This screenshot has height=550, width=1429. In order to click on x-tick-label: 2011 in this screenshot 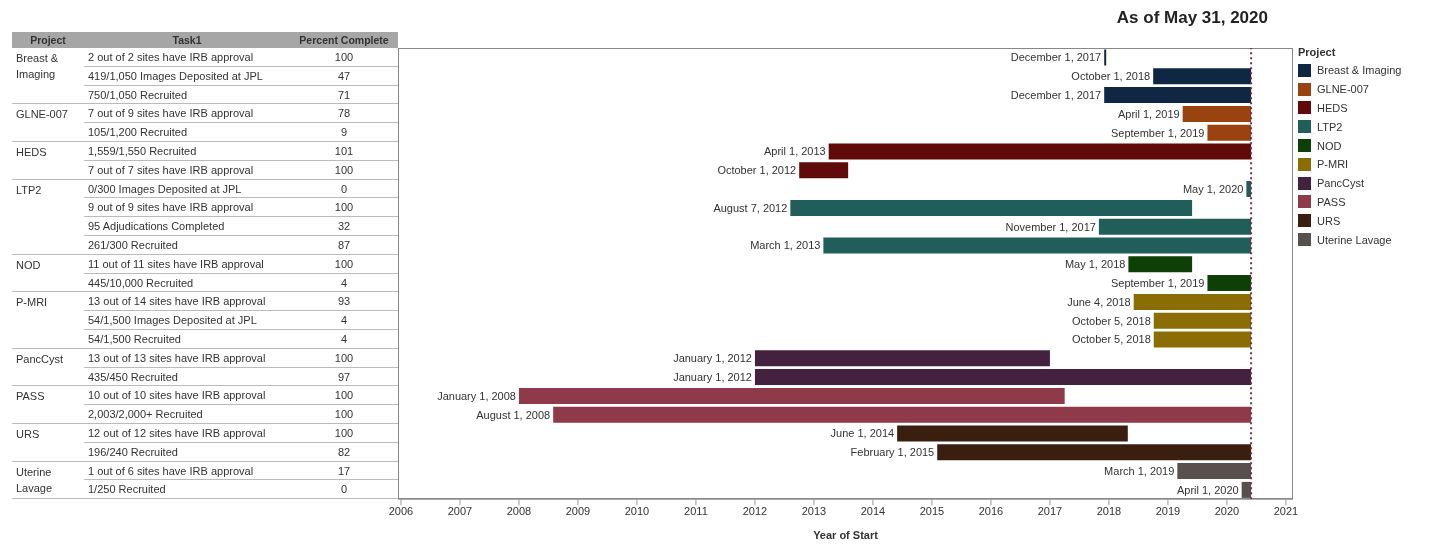, I will do `click(696, 511)`.